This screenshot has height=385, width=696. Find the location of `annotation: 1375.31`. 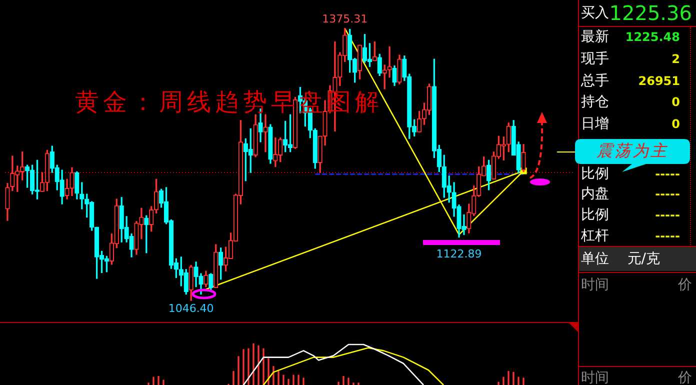

annotation: 1375.31 is located at coordinates (345, 19).